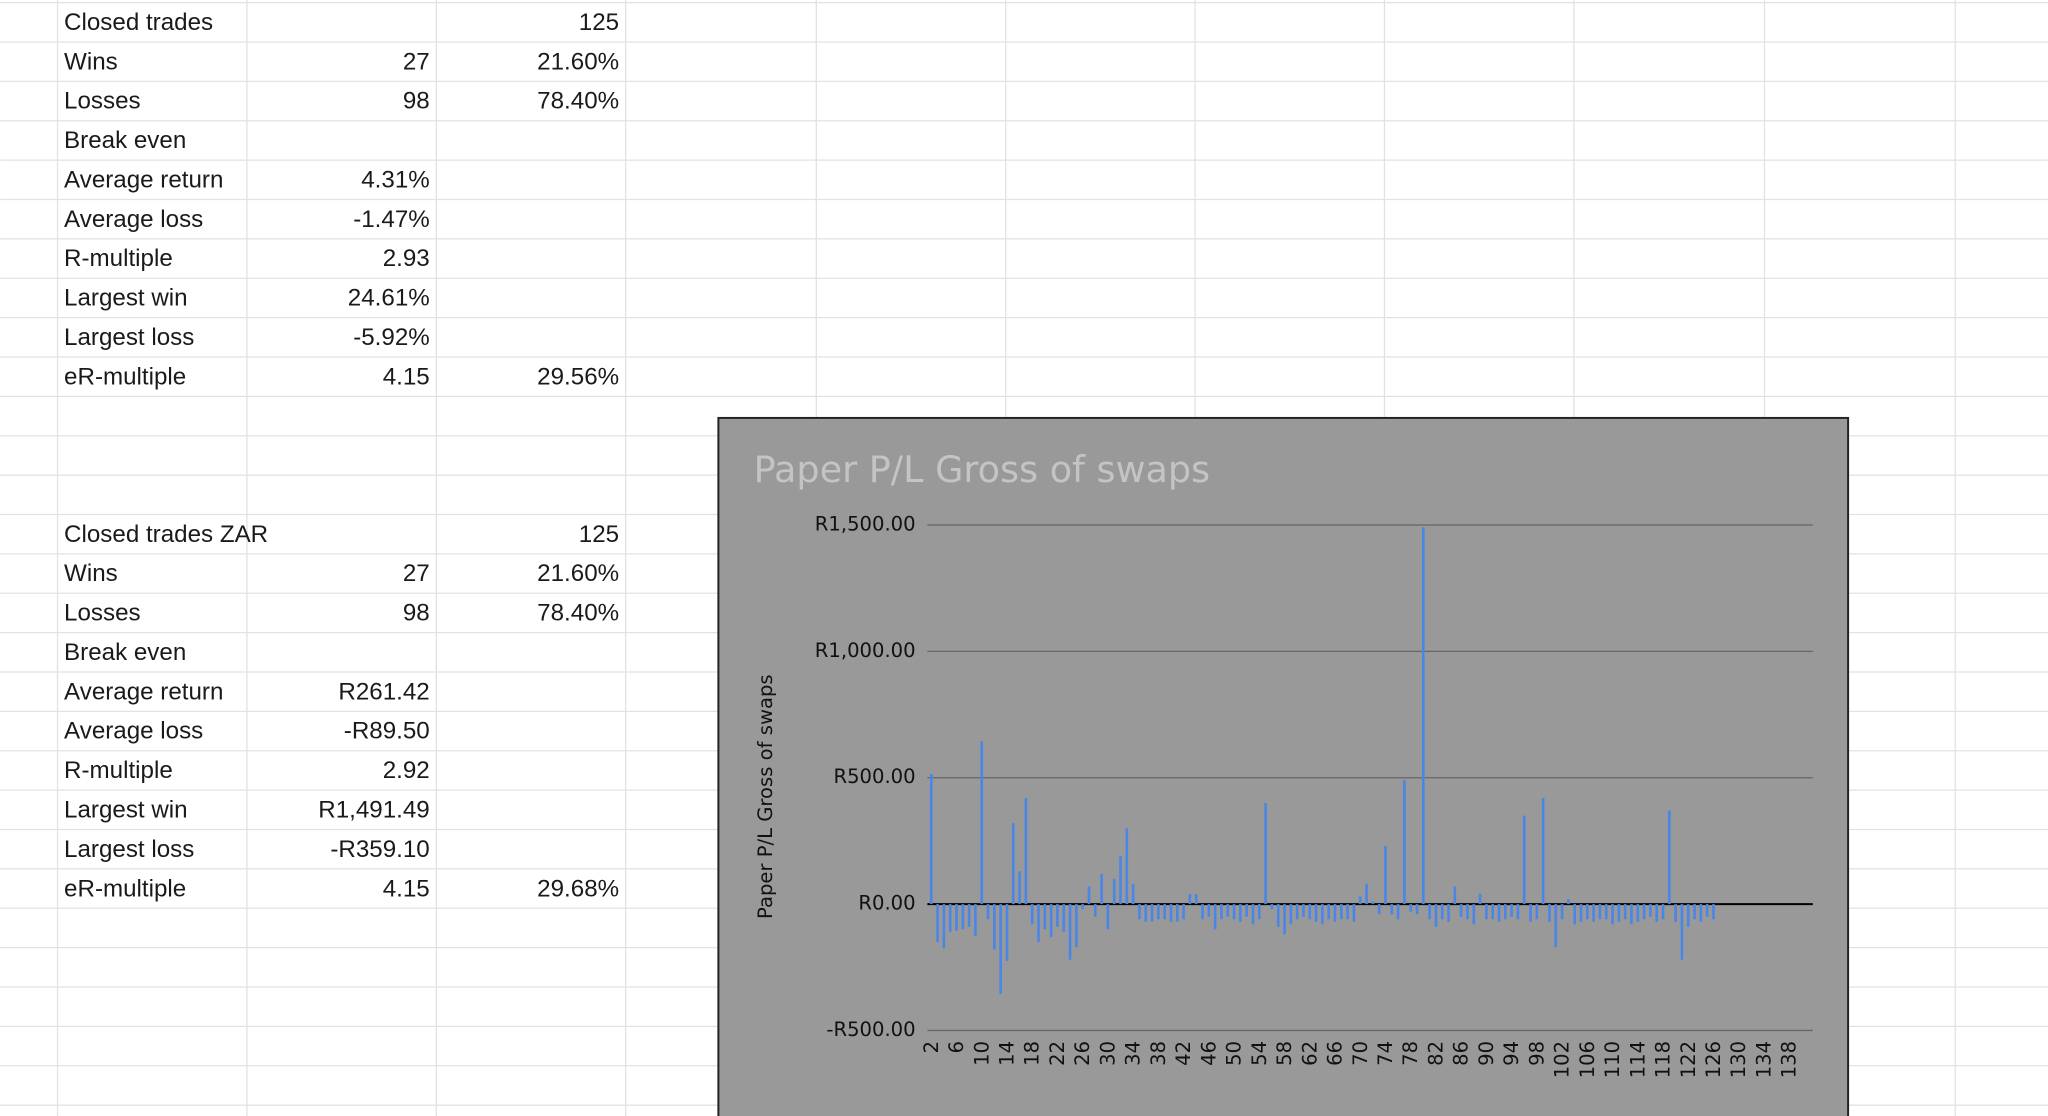 This screenshot has height=1116, width=2048. I want to click on x-tick-label: 26, so click(1082, 1053).